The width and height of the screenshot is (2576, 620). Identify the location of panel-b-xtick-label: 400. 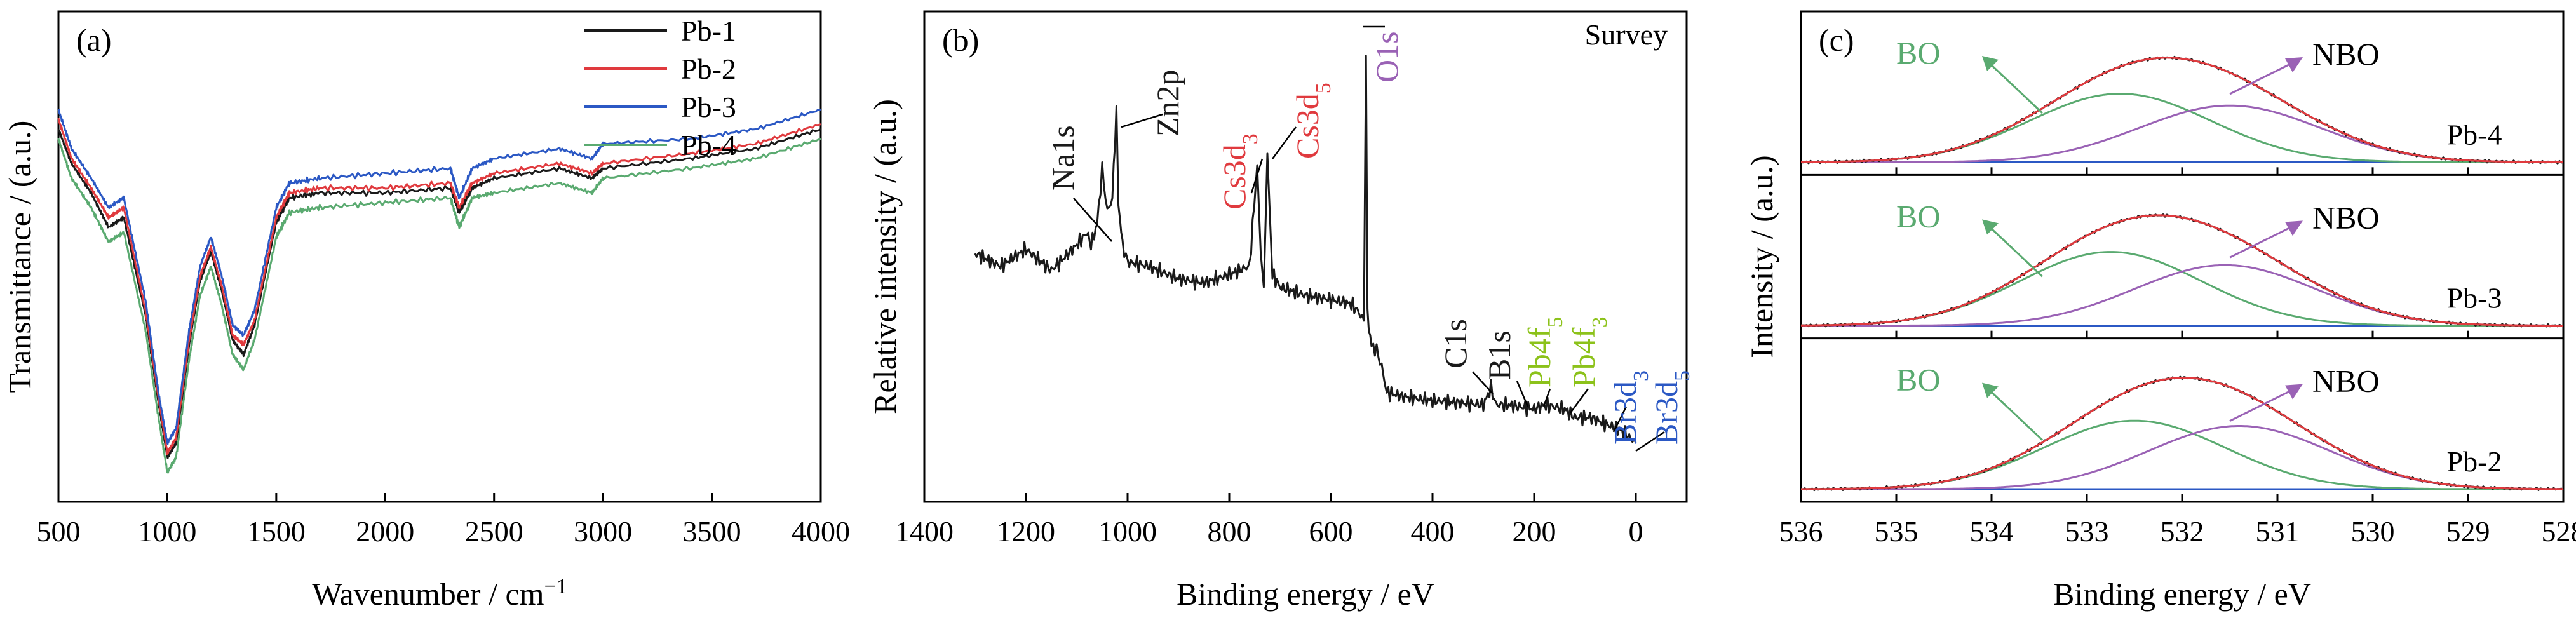
(1433, 531).